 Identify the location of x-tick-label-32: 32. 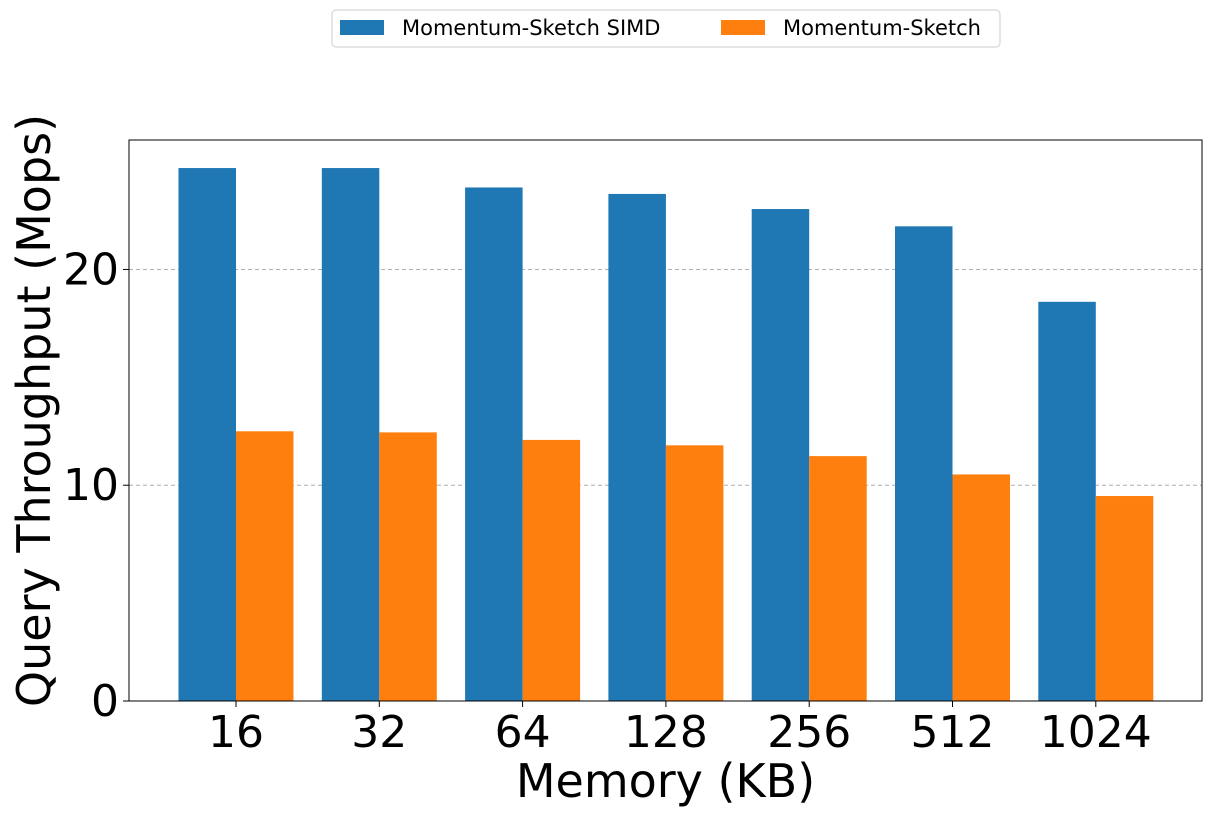
(379, 732).